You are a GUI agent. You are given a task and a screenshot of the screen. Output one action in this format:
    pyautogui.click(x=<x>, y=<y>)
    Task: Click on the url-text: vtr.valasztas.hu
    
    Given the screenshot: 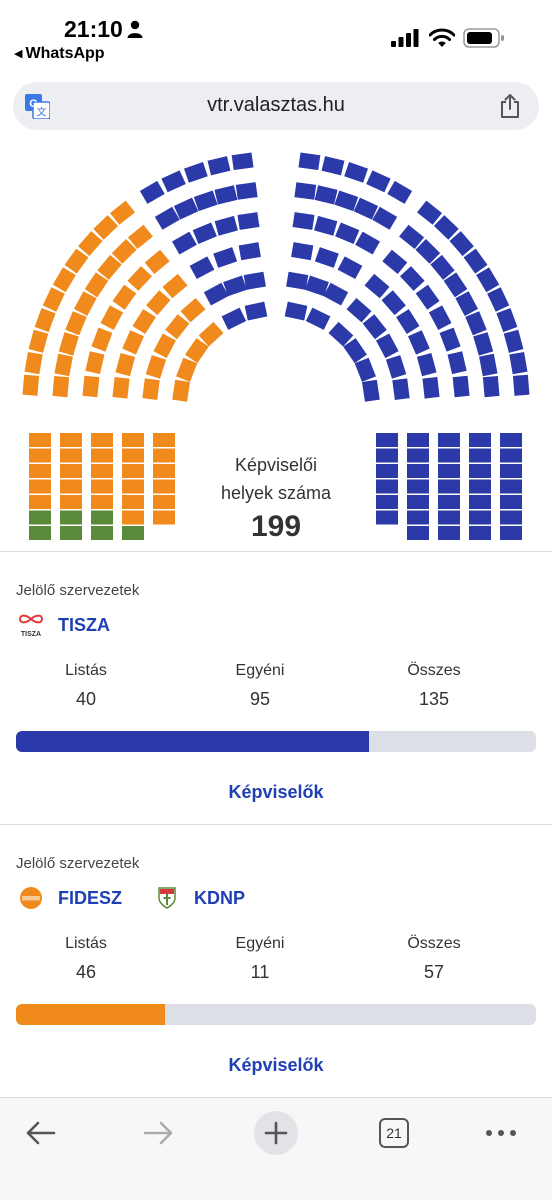 What is the action you would take?
    pyautogui.click(x=276, y=105)
    